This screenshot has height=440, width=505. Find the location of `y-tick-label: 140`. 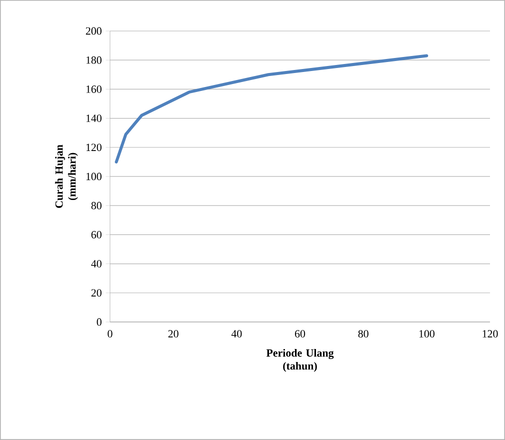

y-tick-label: 140 is located at coordinates (94, 118).